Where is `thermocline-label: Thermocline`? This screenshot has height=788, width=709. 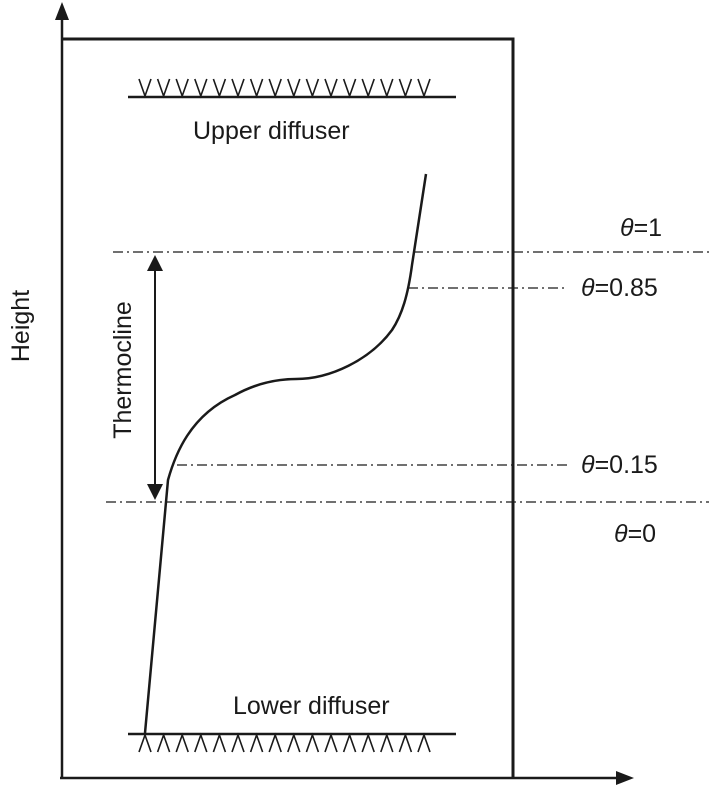 thermocline-label: Thermocline is located at coordinates (123, 370).